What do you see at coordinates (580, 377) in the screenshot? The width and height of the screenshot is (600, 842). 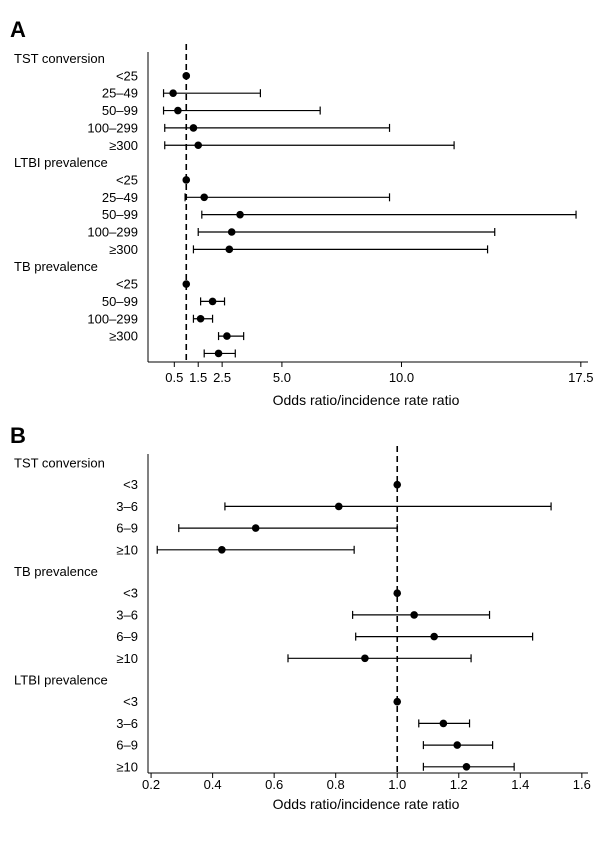 I see `x-tick-label: 17.5` at bounding box center [580, 377].